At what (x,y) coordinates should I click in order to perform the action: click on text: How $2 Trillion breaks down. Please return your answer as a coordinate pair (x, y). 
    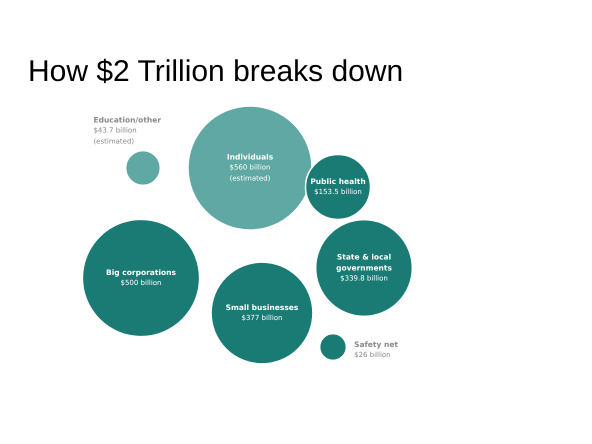
    Looking at the image, I should click on (216, 71).